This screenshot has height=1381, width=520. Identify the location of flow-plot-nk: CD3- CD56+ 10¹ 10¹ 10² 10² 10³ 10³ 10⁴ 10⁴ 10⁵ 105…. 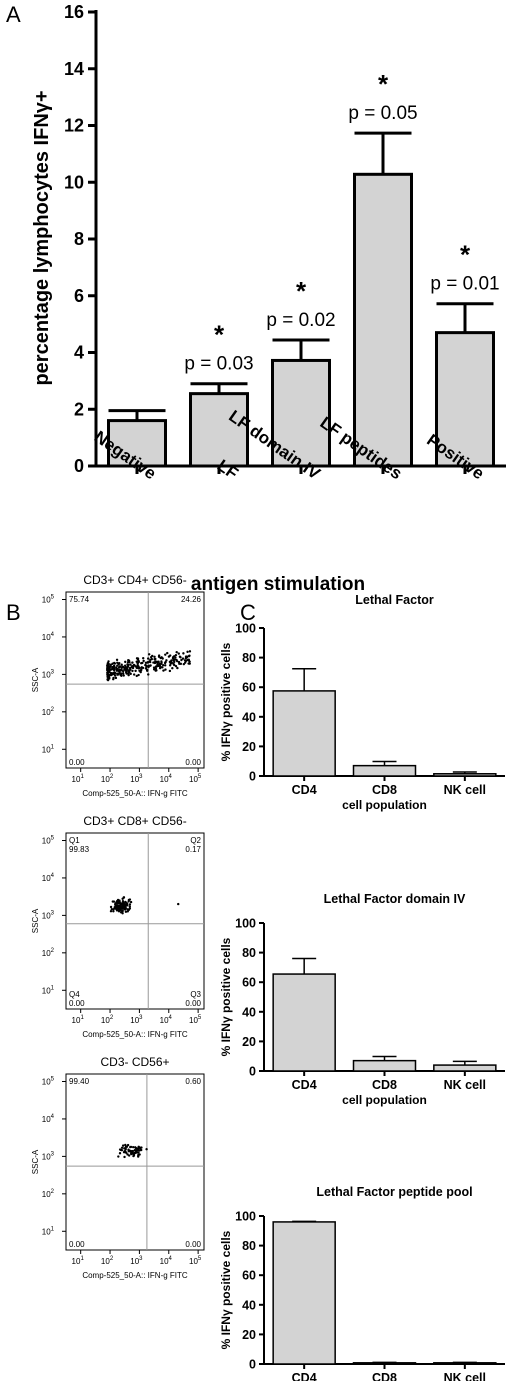
(118, 1167).